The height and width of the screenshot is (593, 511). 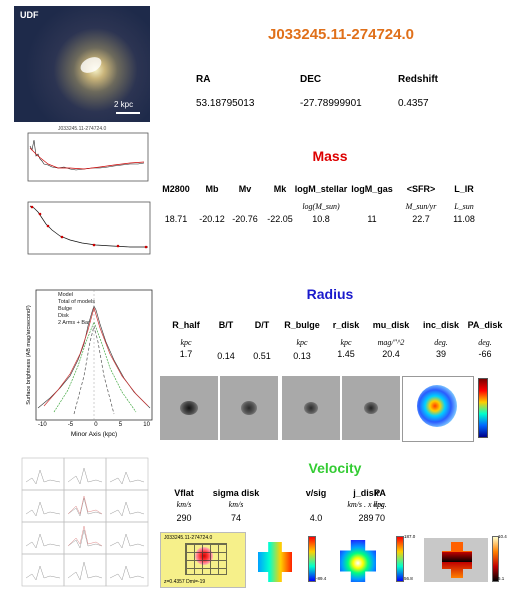 I want to click on spectra-grid-svg, so click(x=85, y=522).